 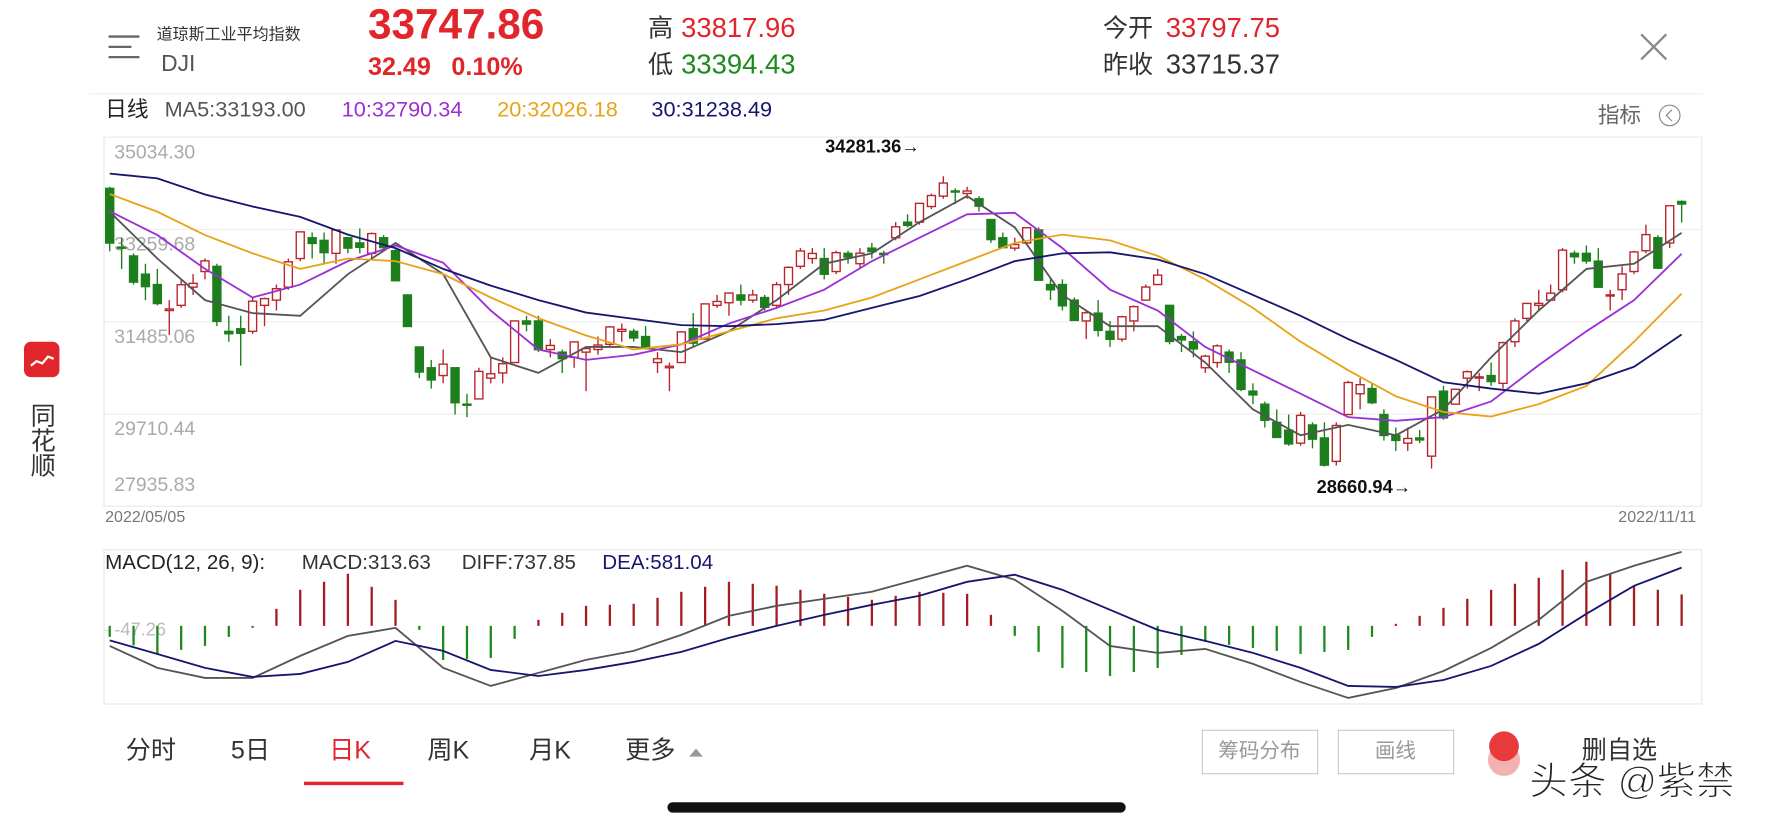 What do you see at coordinates (650, 751) in the screenshot?
I see `tab: 更多` at bounding box center [650, 751].